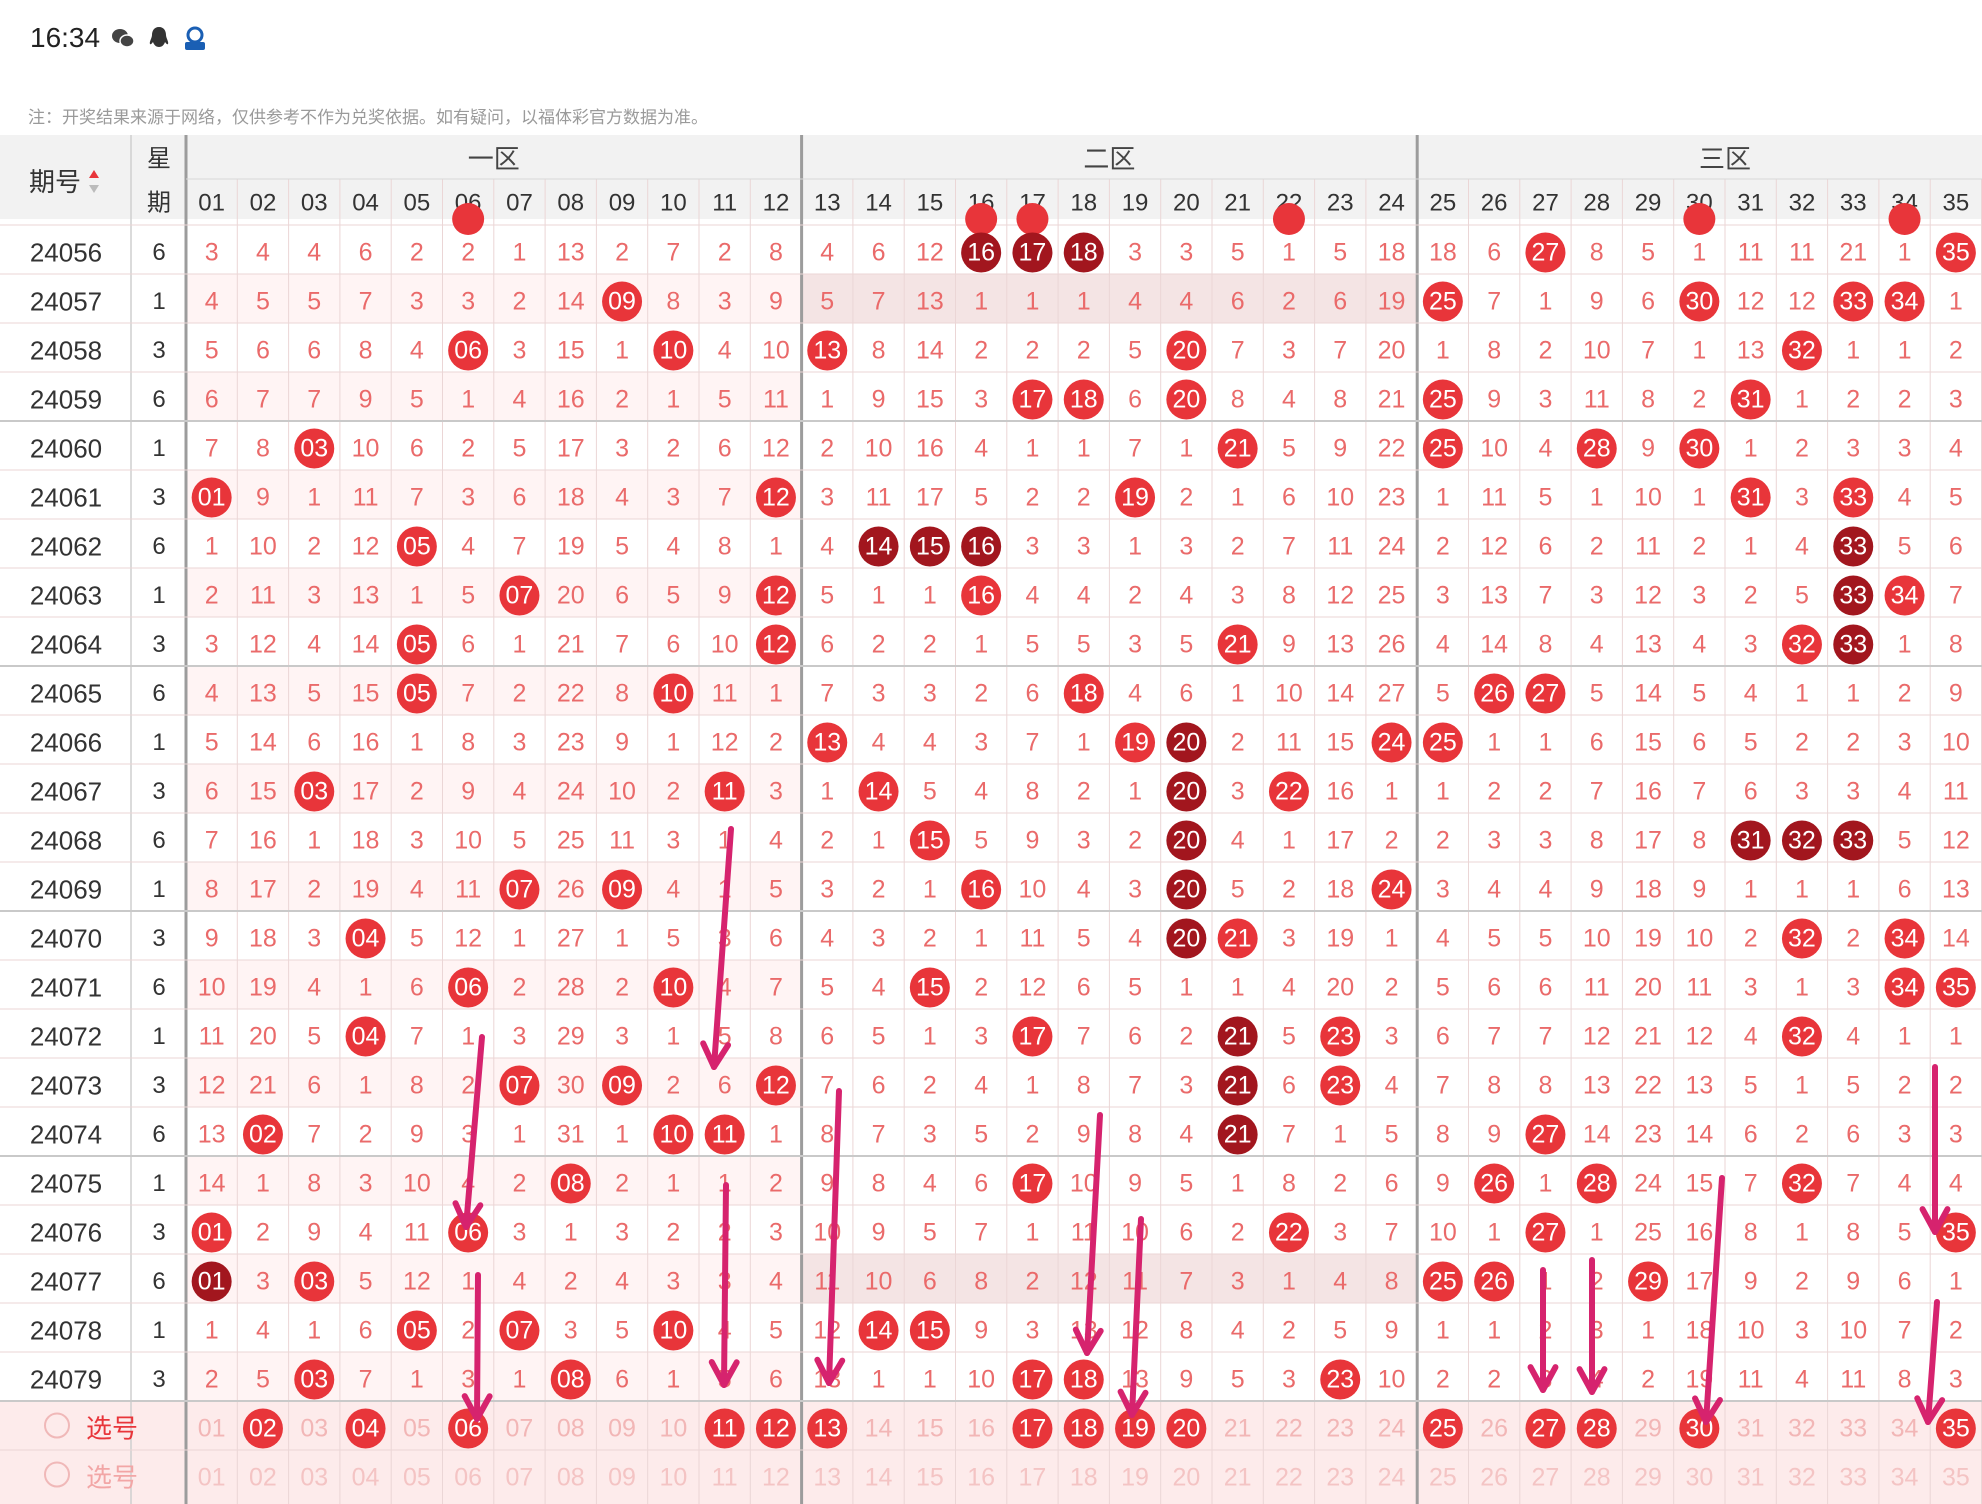 This screenshot has height=1504, width=1982. What do you see at coordinates (368, 117) in the screenshot?
I see `disclaimer-note: 注：开奖结果来源于网络，仅供参考不作为兑奖依据。如有疑问，以福体彩官方数据为准。` at bounding box center [368, 117].